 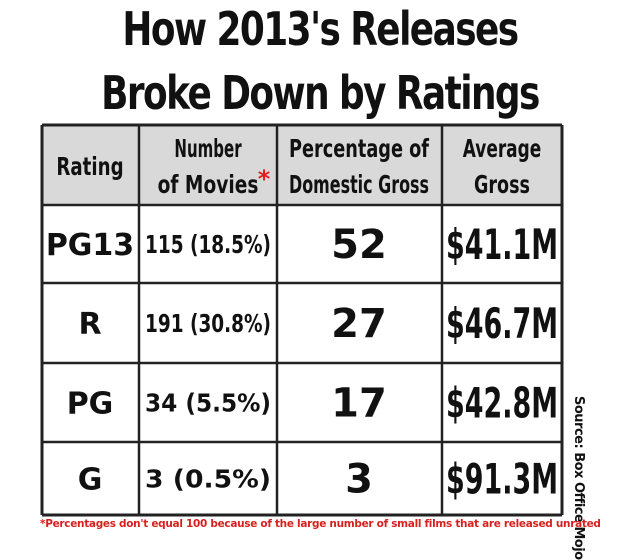 I want to click on header-asterisk: *, so click(x=264, y=179).